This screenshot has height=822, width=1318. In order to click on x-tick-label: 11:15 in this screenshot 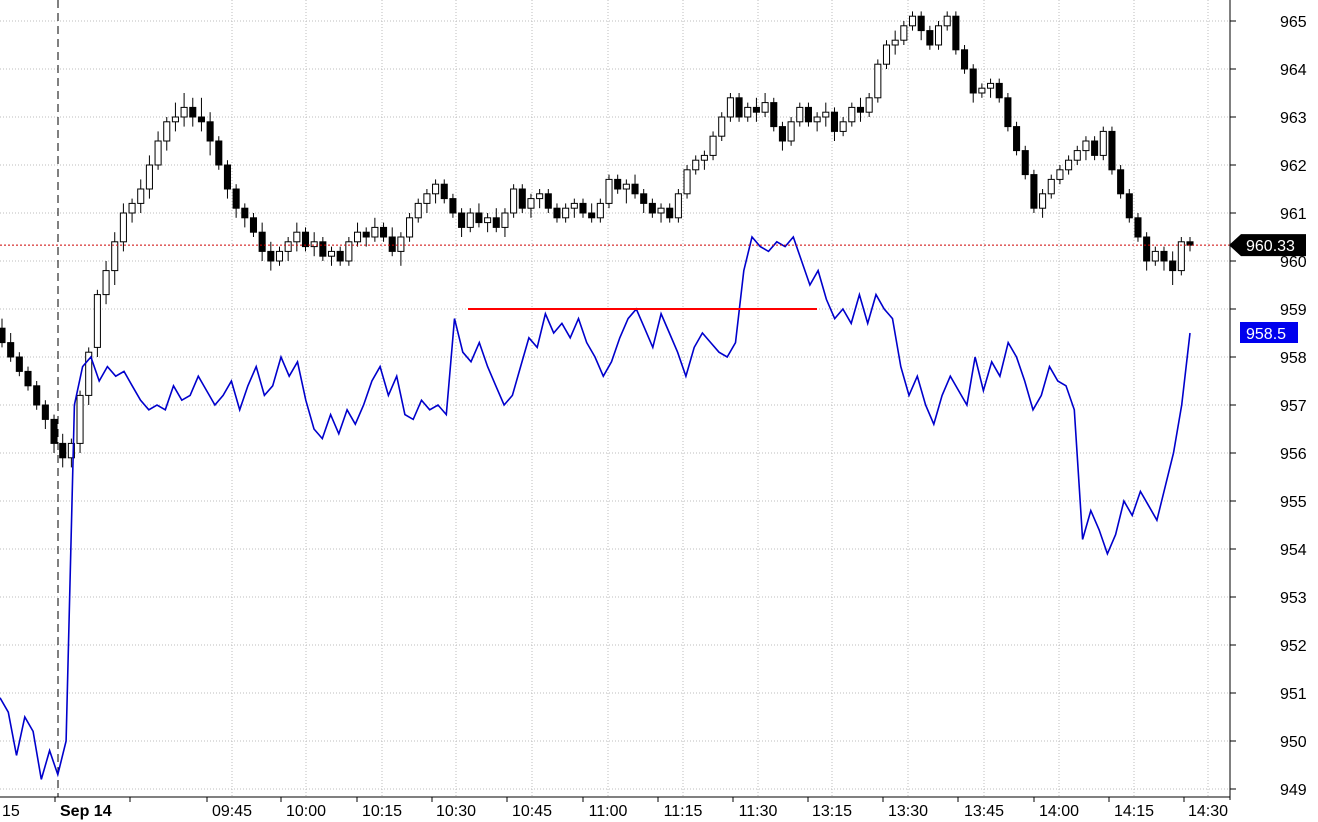, I will do `click(683, 811)`.